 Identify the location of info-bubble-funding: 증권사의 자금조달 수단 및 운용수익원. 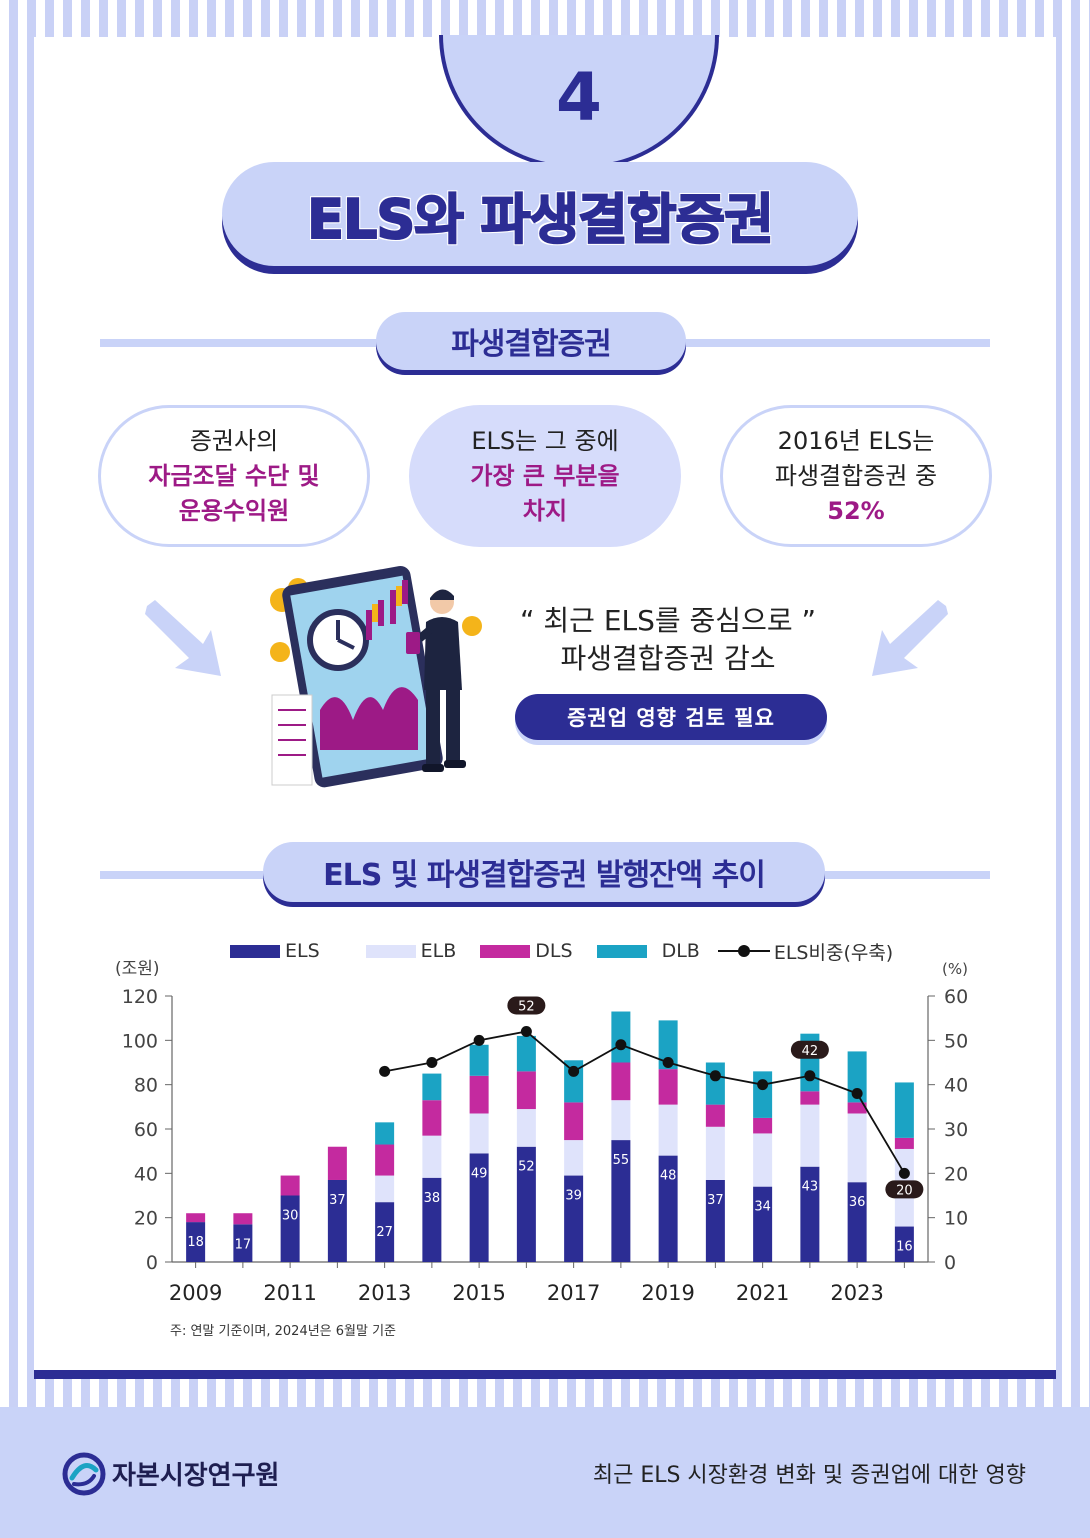
(234, 476).